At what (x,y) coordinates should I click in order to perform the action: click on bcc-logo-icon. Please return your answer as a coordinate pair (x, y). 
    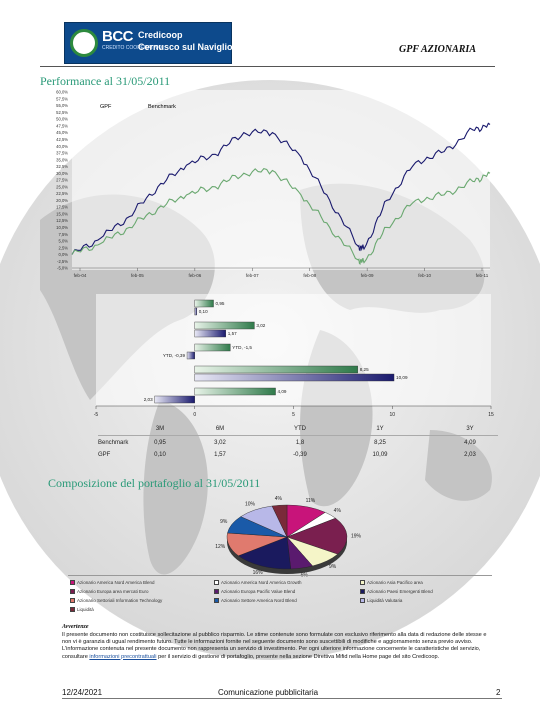
    Looking at the image, I should click on (84, 43).